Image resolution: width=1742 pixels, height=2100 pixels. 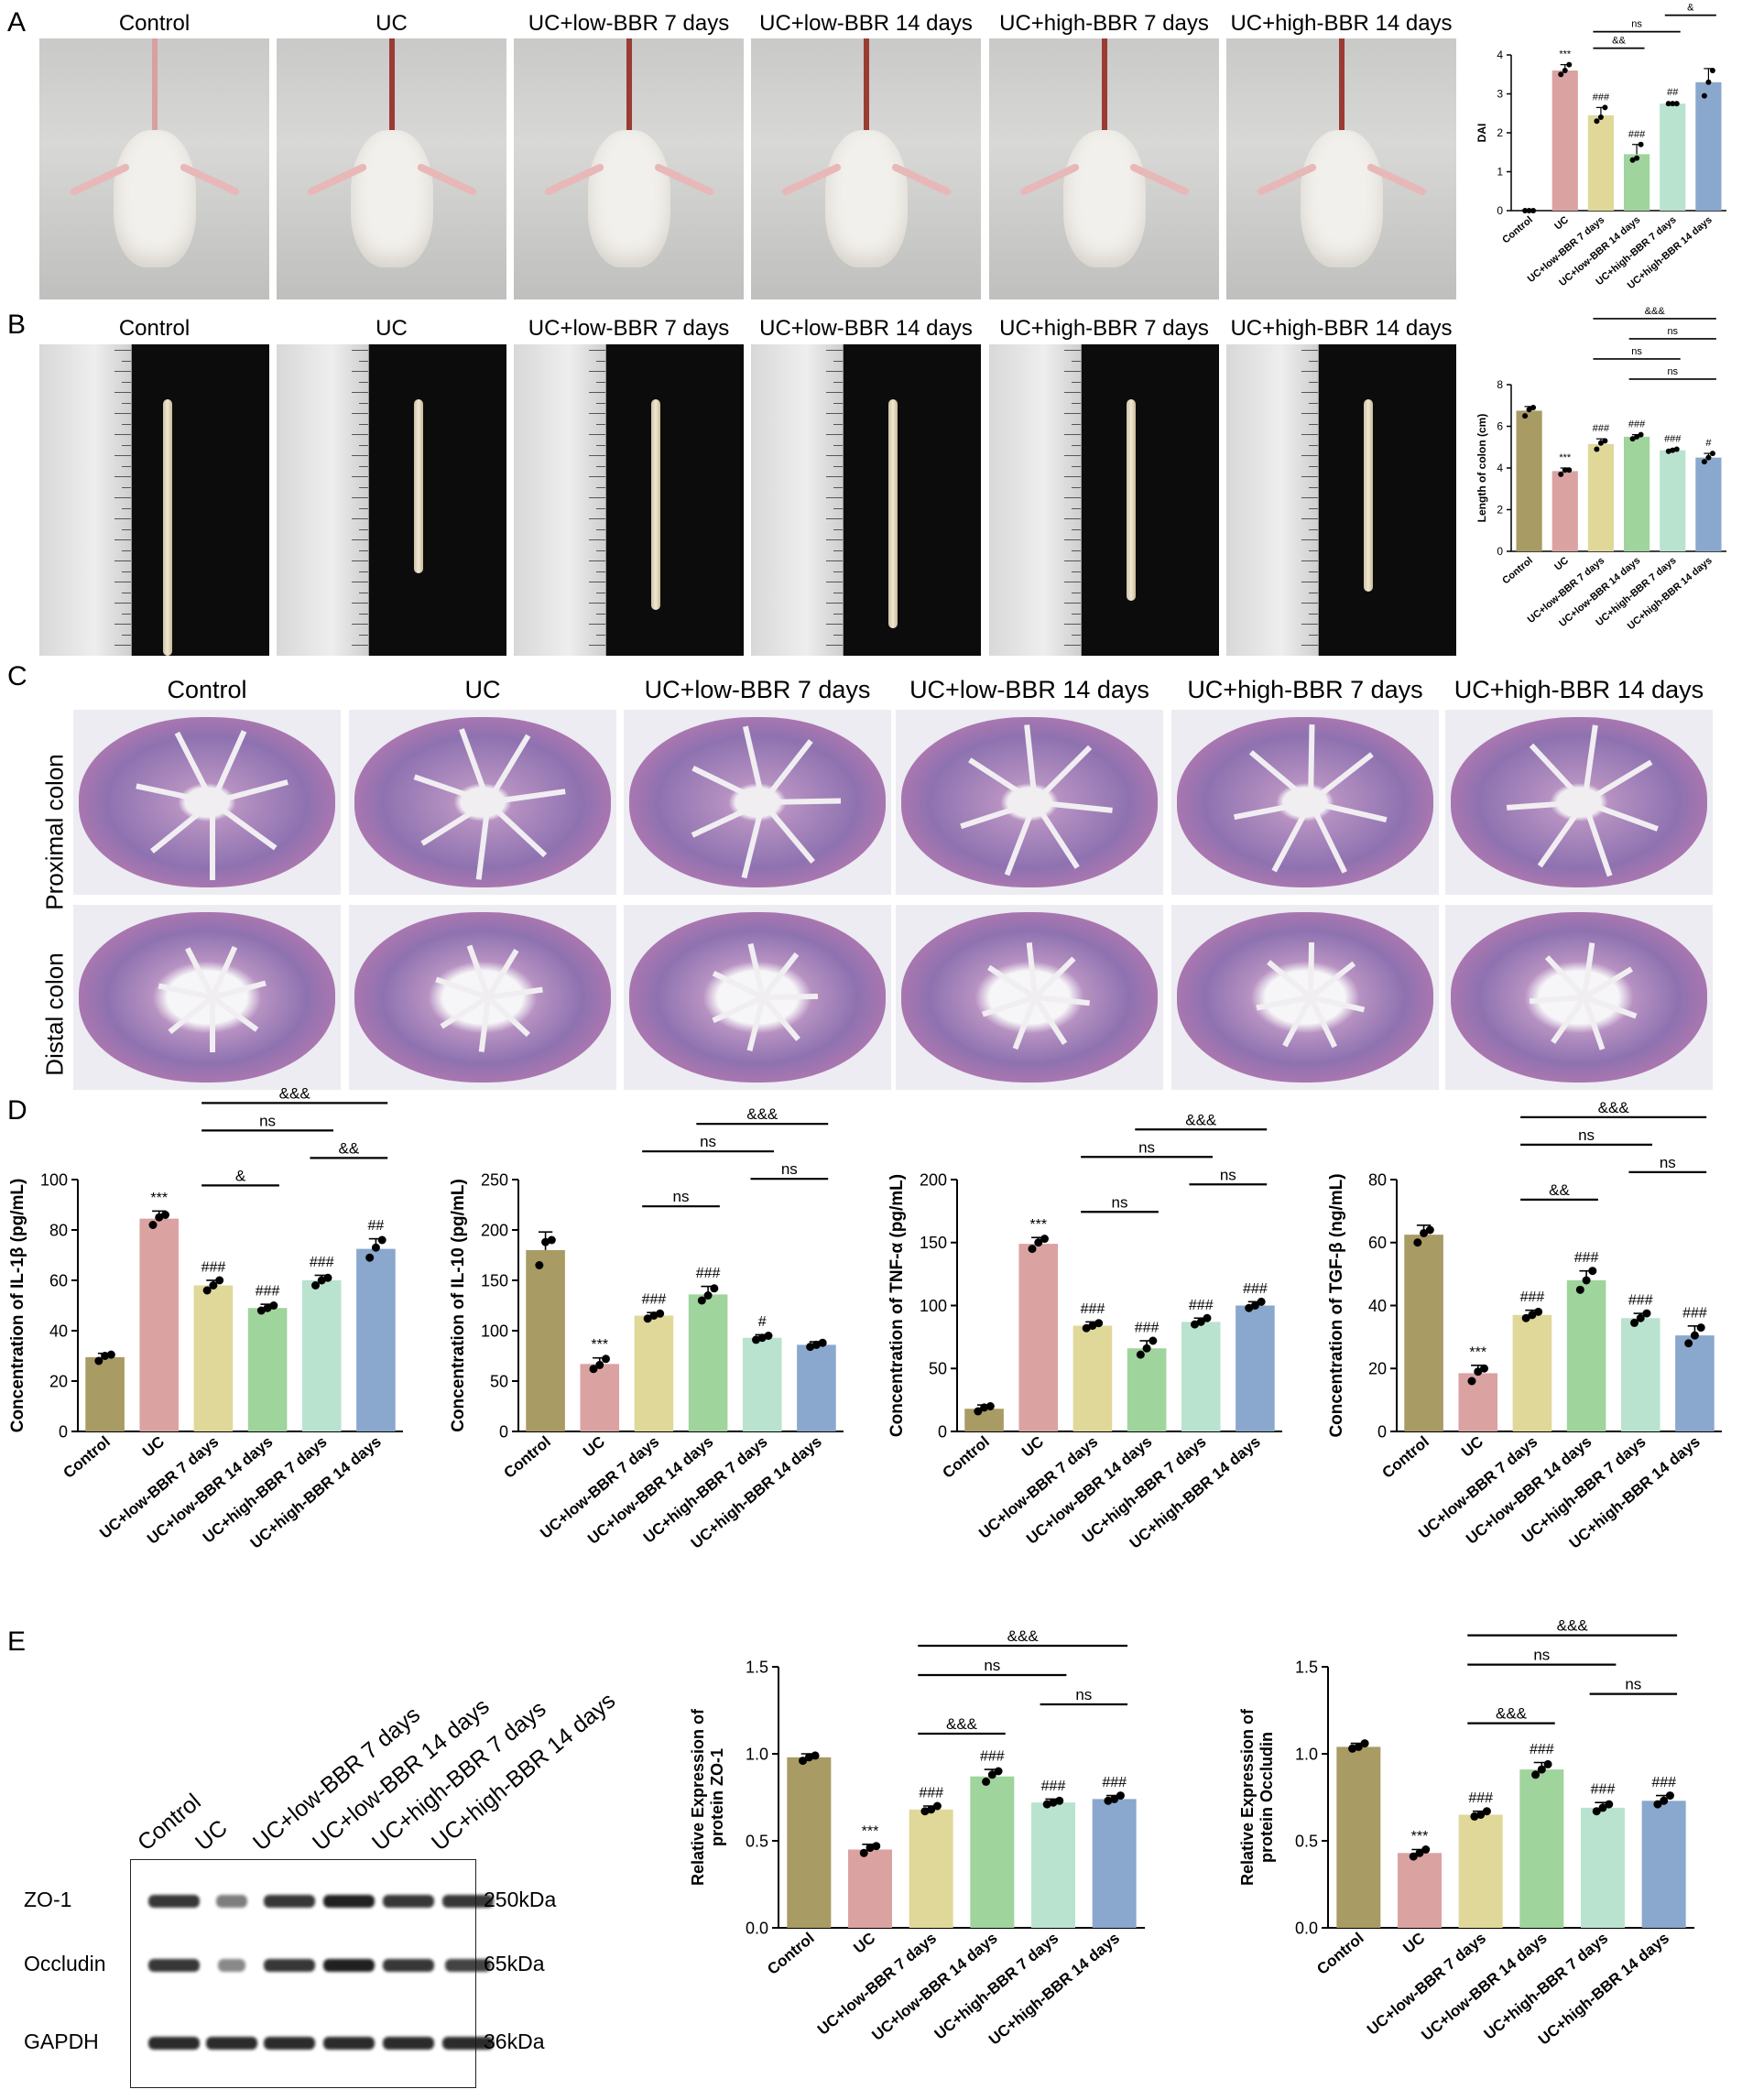 What do you see at coordinates (174, 1902) in the screenshot?
I see `blot-band` at bounding box center [174, 1902].